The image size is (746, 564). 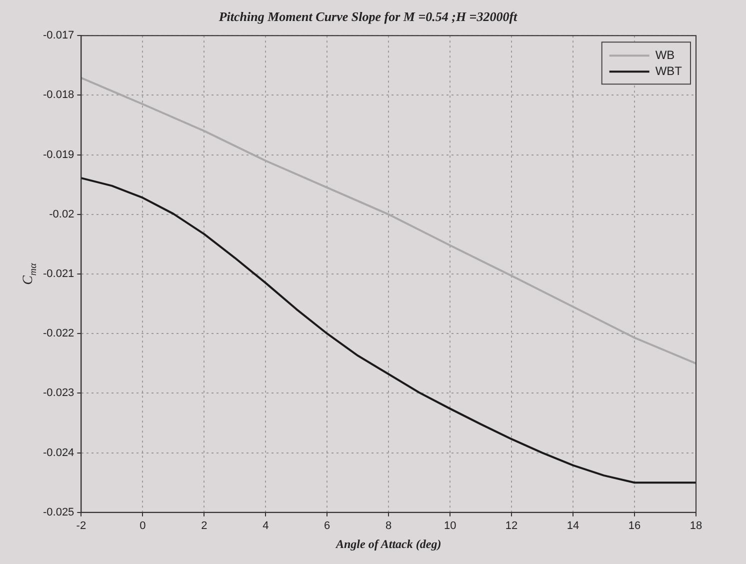 I want to click on x-tick-label: 2, so click(x=204, y=526).